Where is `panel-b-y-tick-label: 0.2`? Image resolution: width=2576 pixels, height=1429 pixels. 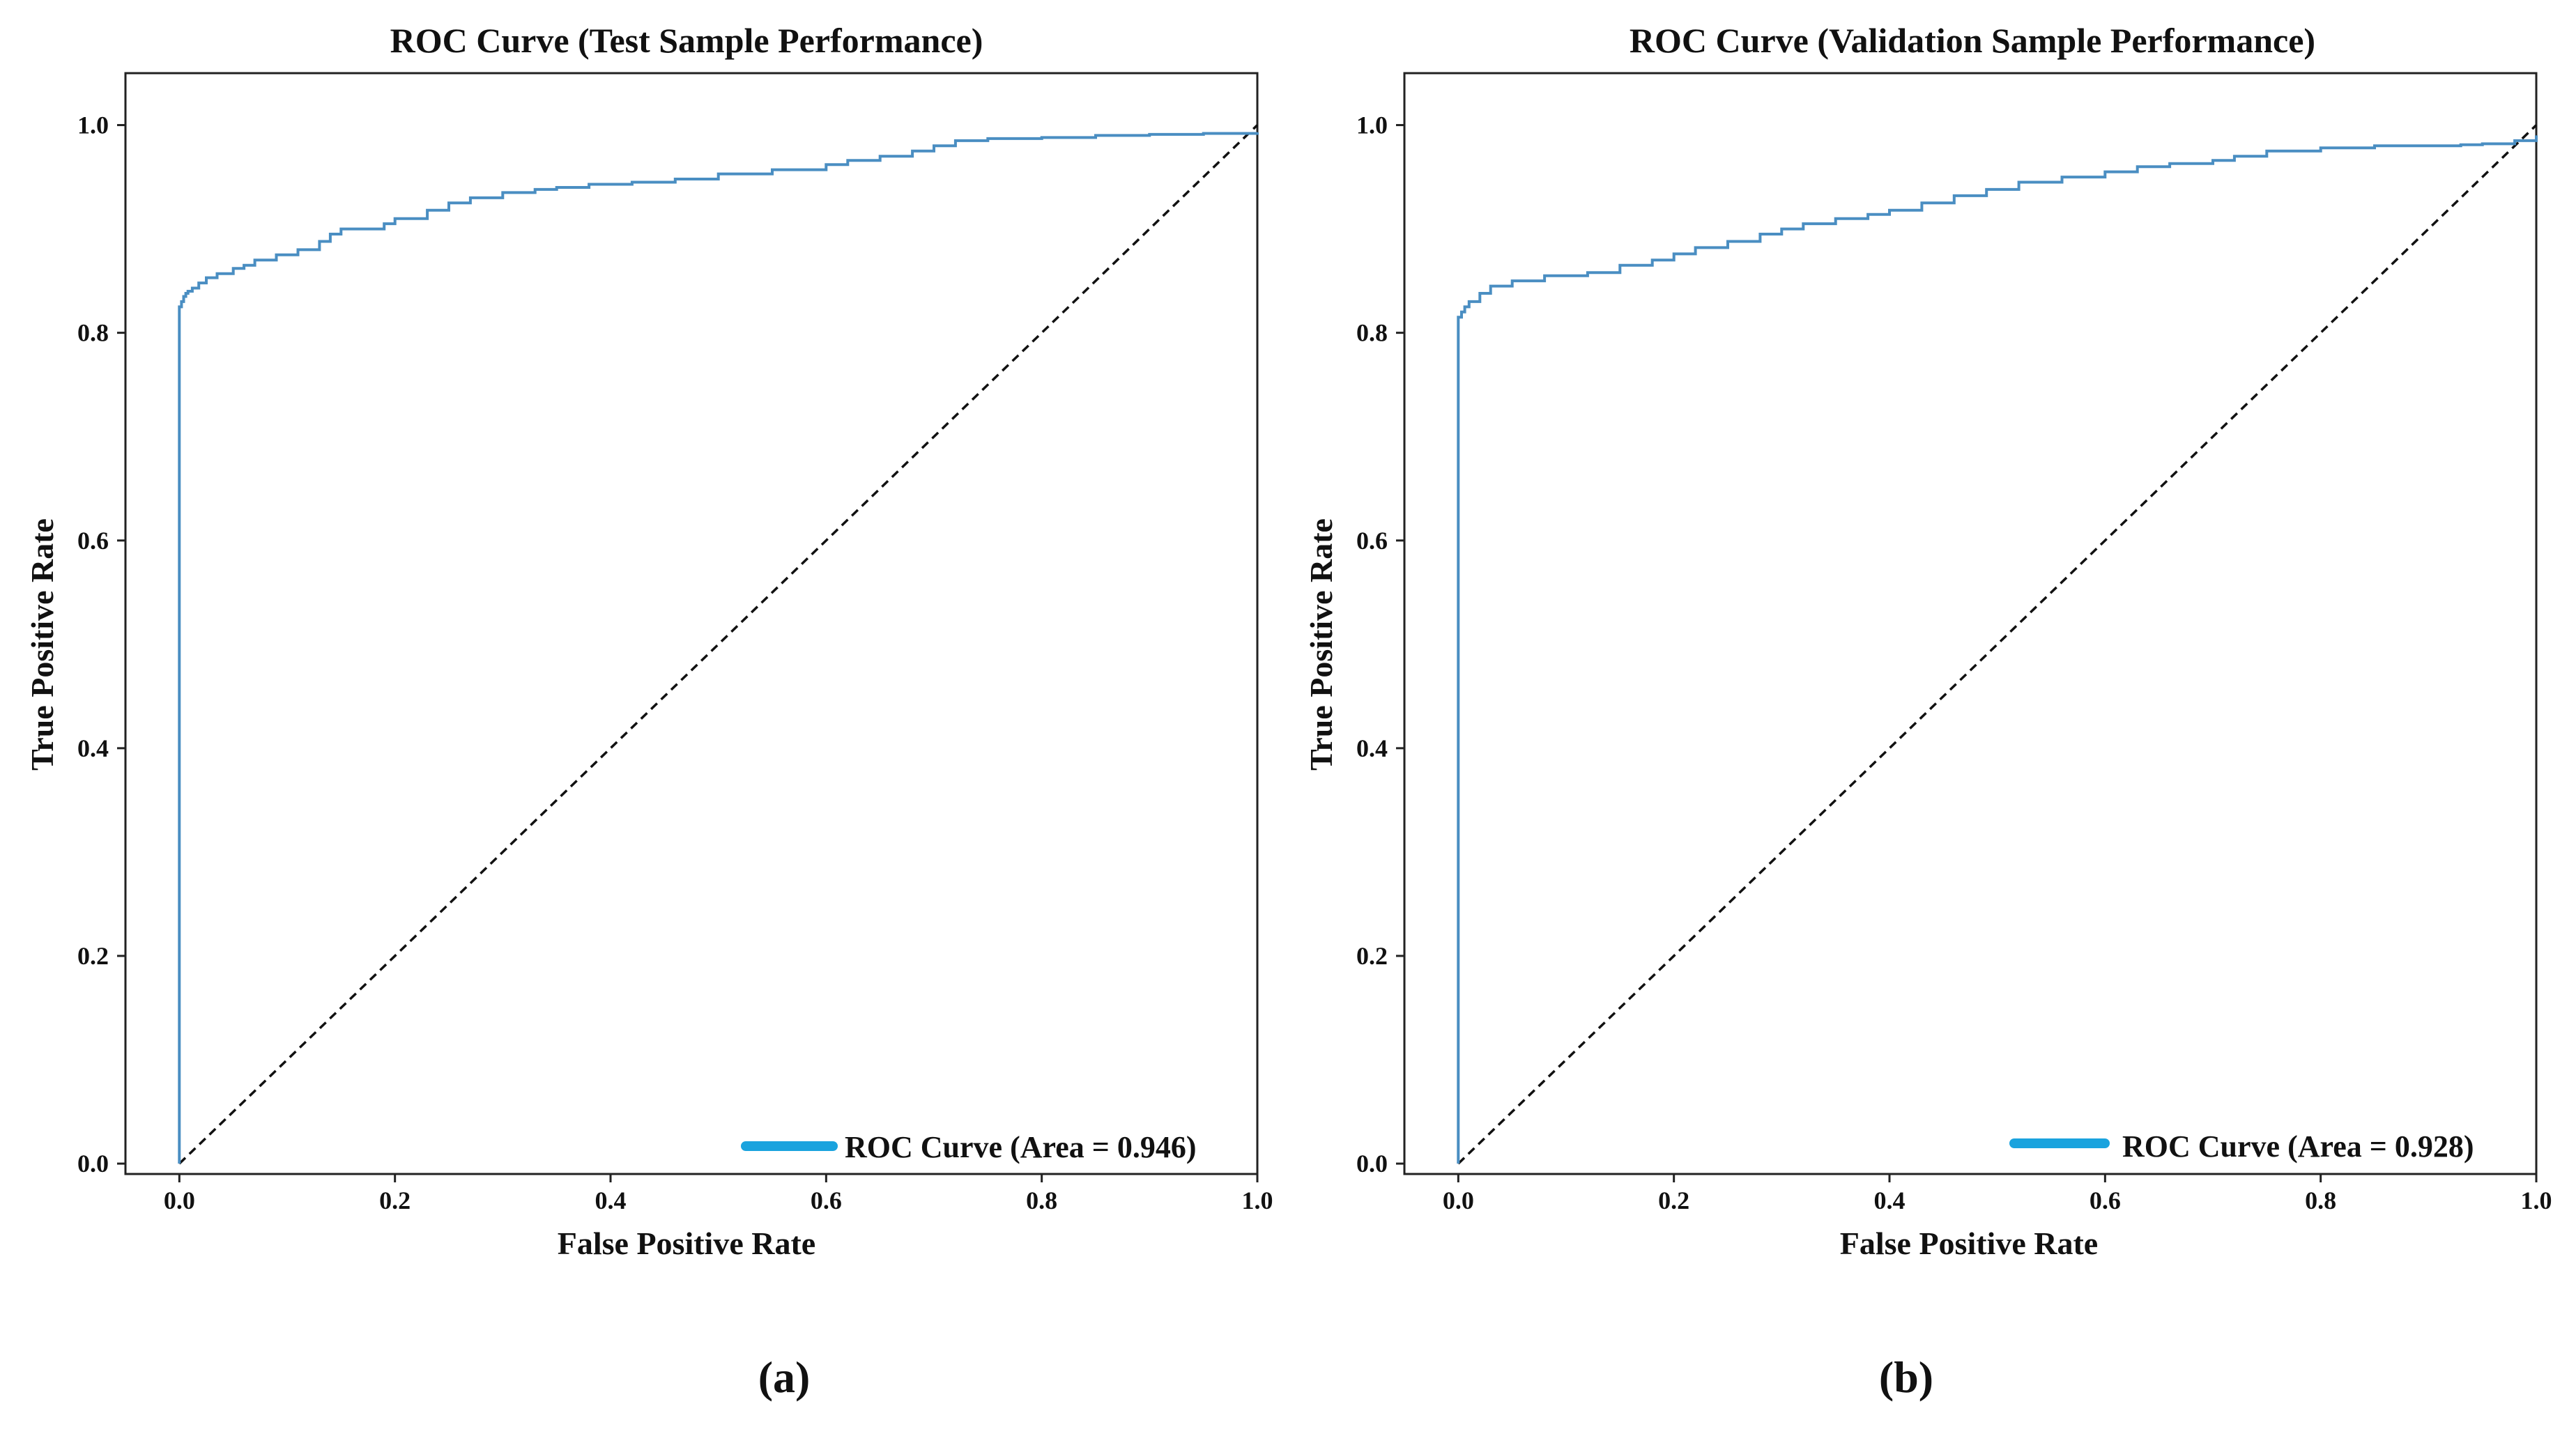
panel-b-y-tick-label: 0.2 is located at coordinates (1372, 956).